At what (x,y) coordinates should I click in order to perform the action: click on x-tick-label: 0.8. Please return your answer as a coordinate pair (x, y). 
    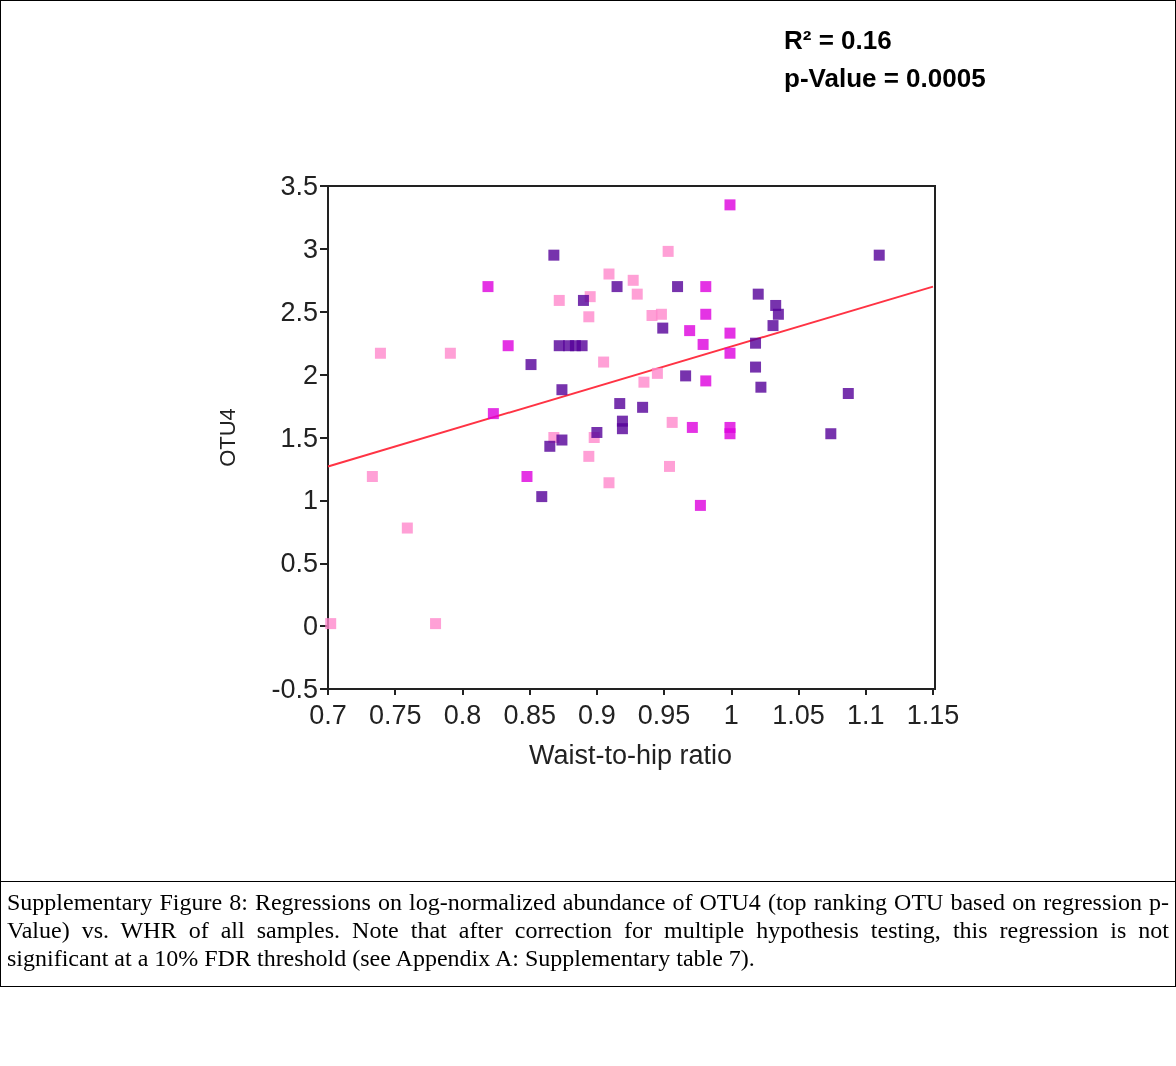
    Looking at the image, I should click on (462, 714).